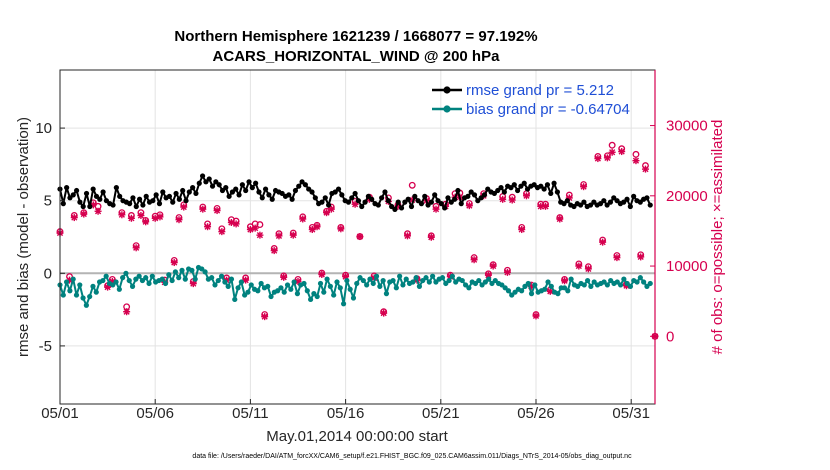 The height and width of the screenshot is (470, 830). I want to click on legend-label-bias: bias grand pr = -0.64704, so click(548, 109).